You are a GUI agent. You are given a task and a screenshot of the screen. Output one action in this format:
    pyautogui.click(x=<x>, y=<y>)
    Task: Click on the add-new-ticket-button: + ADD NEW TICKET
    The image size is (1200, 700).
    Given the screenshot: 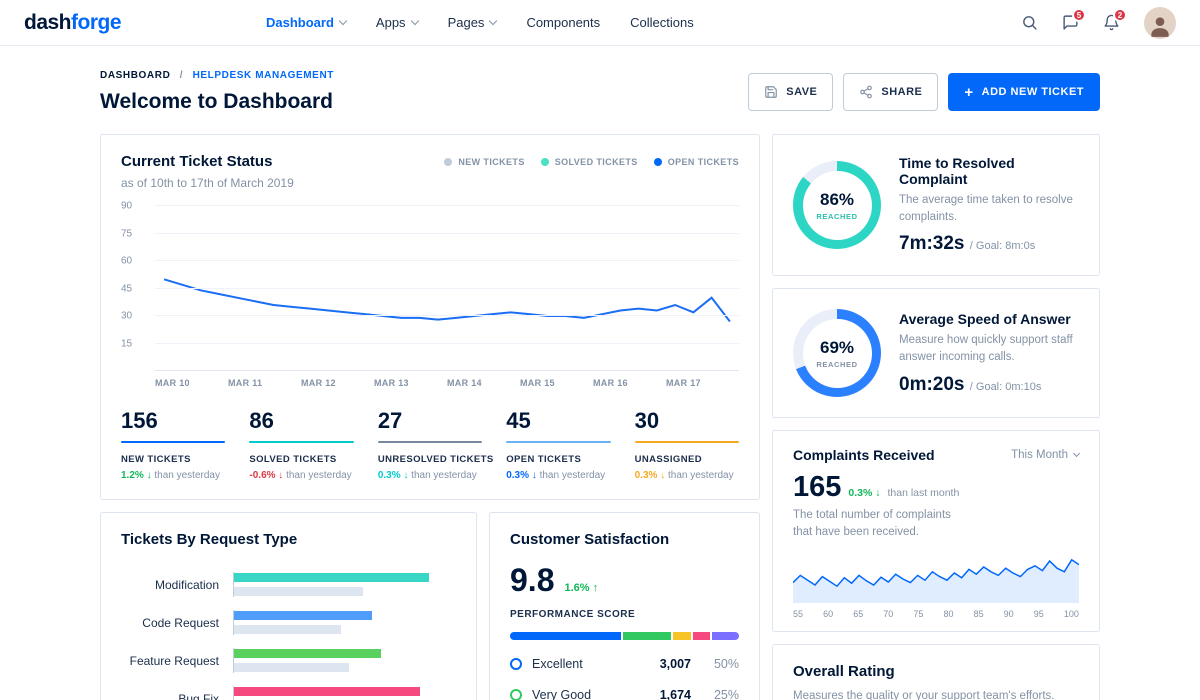 What is the action you would take?
    pyautogui.click(x=1024, y=92)
    